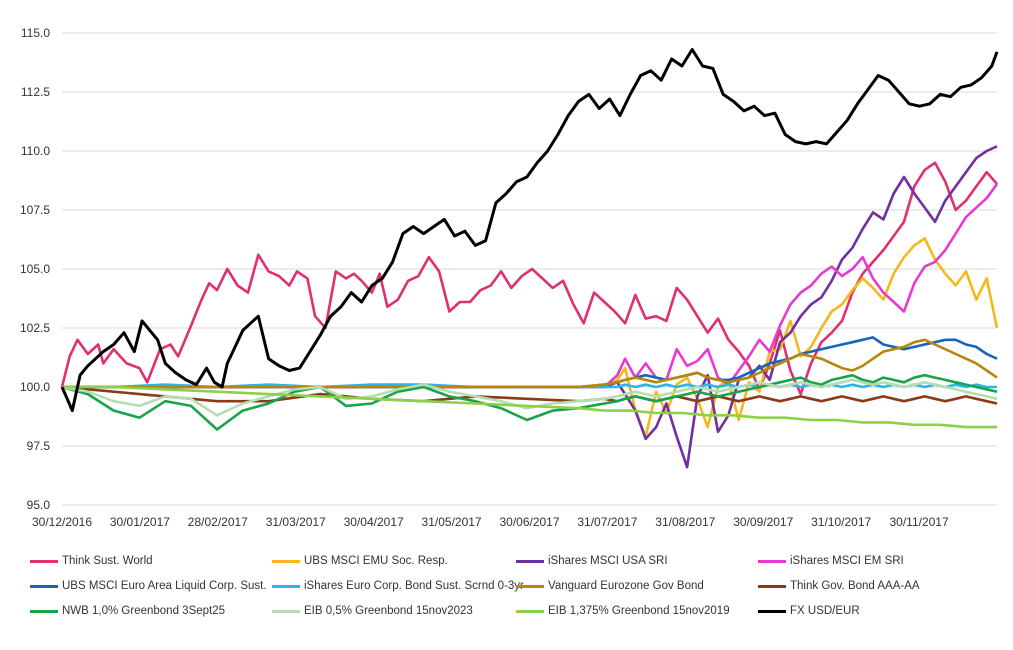  I want to click on x-tick-label: 31/07/2017, so click(607, 522).